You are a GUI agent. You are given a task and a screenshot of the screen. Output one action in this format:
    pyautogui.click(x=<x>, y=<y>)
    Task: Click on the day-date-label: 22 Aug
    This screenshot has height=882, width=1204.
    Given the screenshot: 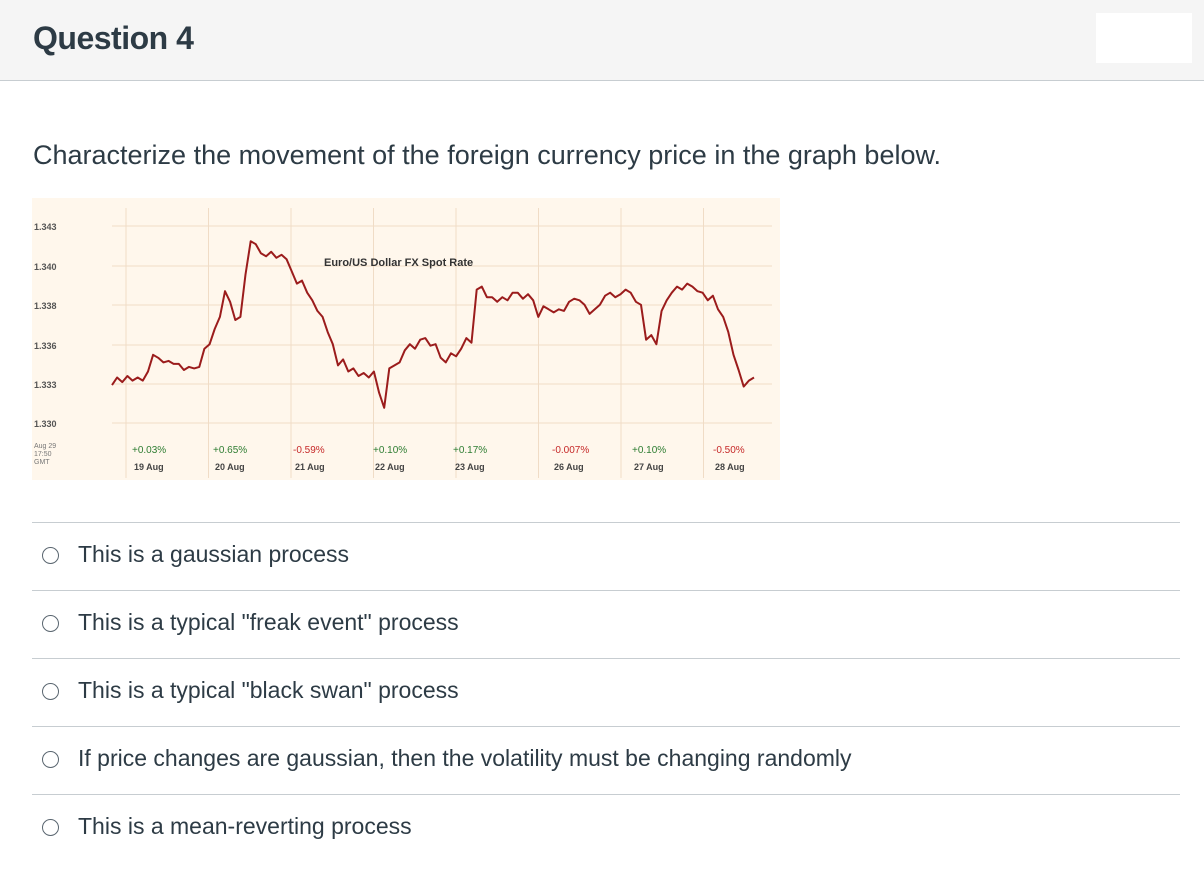 What is the action you would take?
    pyautogui.click(x=390, y=467)
    